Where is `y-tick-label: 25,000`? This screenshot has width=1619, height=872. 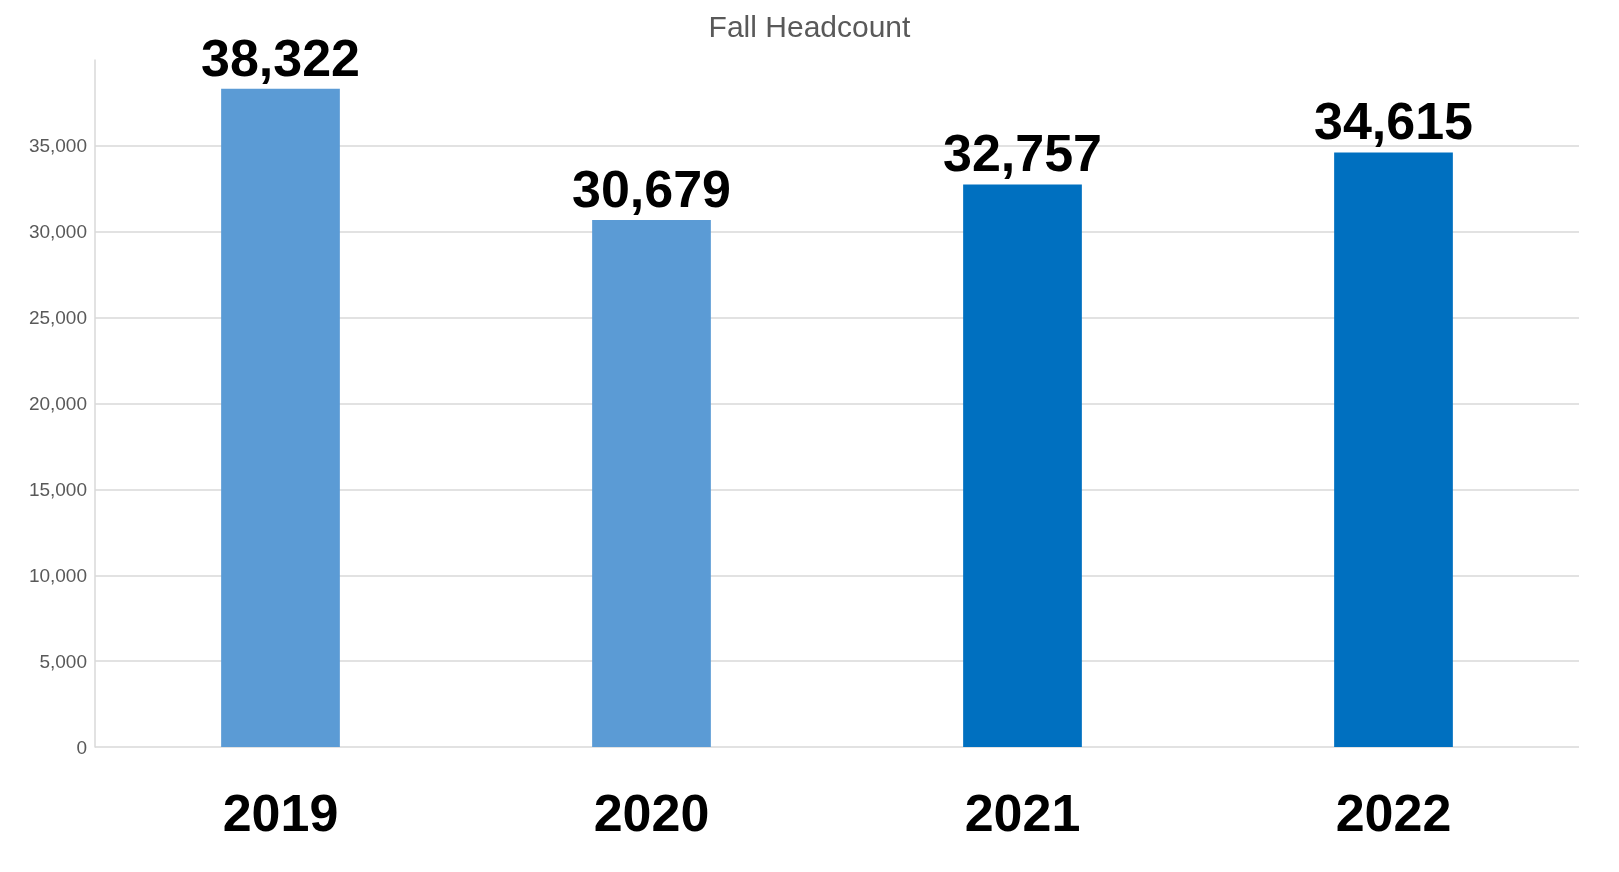
y-tick-label: 25,000 is located at coordinates (57, 318).